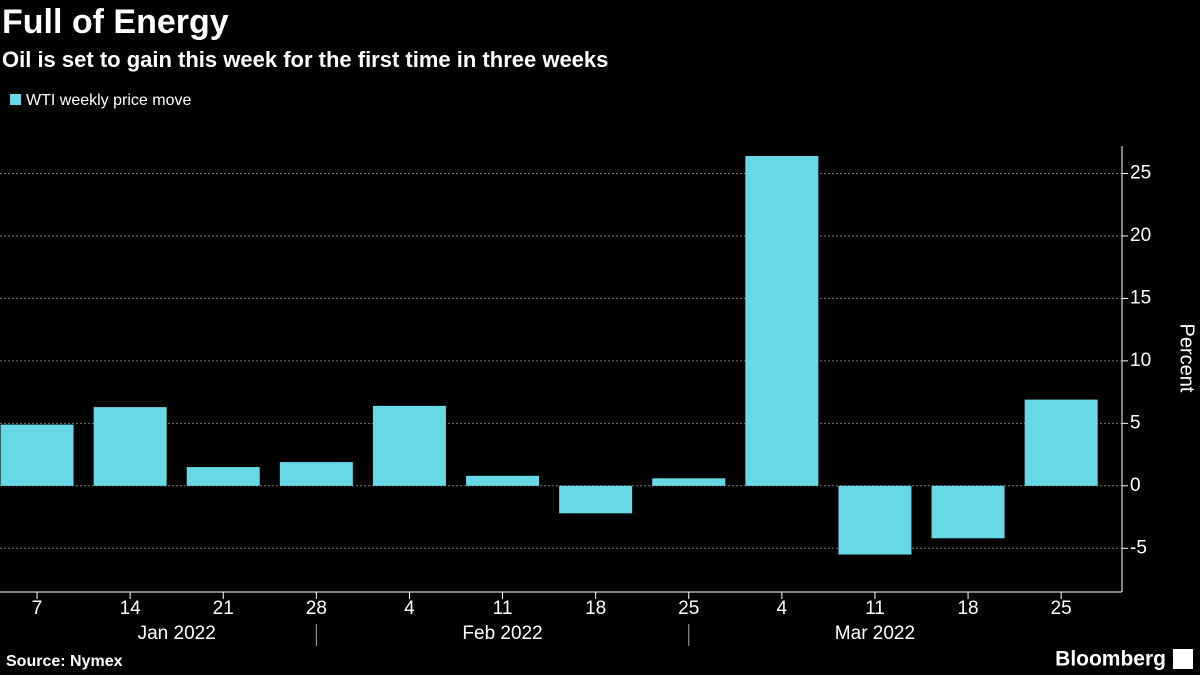 This screenshot has height=675, width=1200. I want to click on y-tick-label: -5, so click(1138, 547).